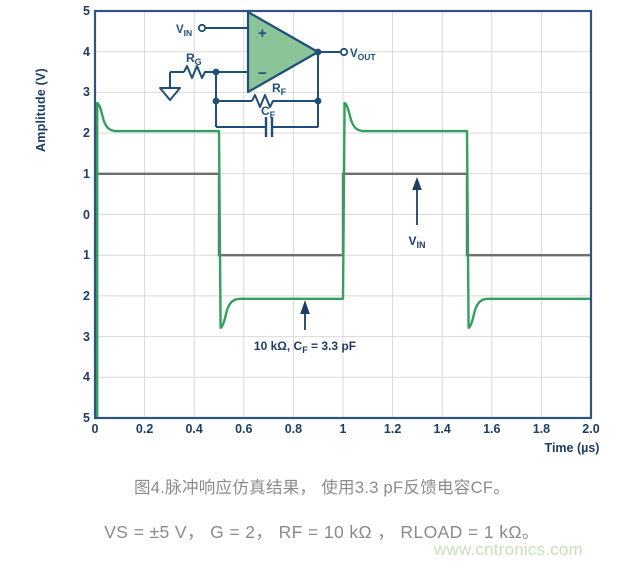 The width and height of the screenshot is (644, 569). I want to click on x-axis-ticks: 0 0.2 0.4 0.6 0.8 1 1.2 1.4 1.6 1.8 2.0, so click(322, 433).